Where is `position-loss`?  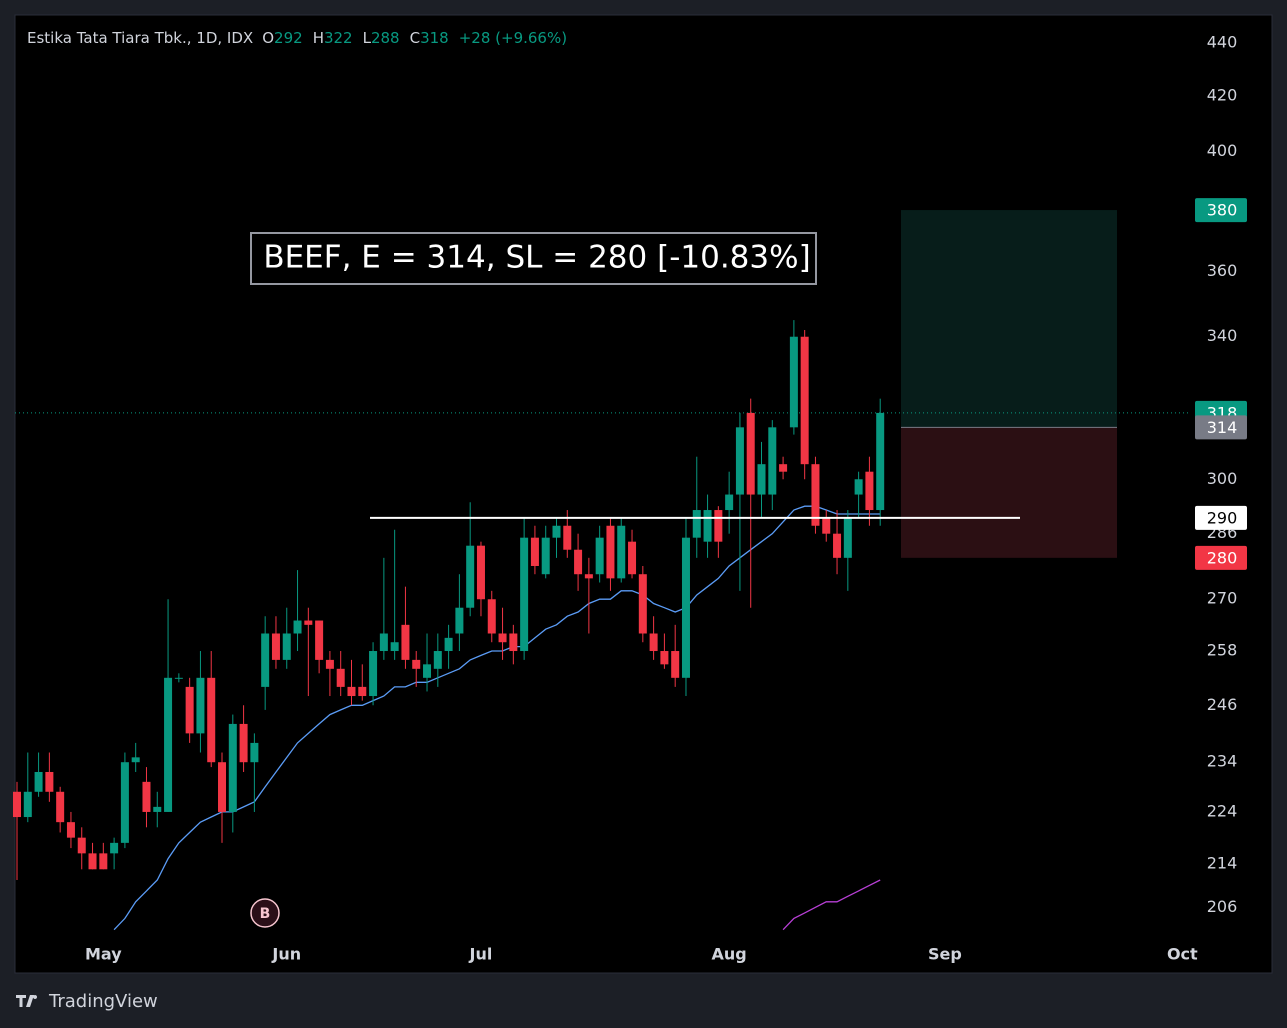 position-loss is located at coordinates (1009, 492).